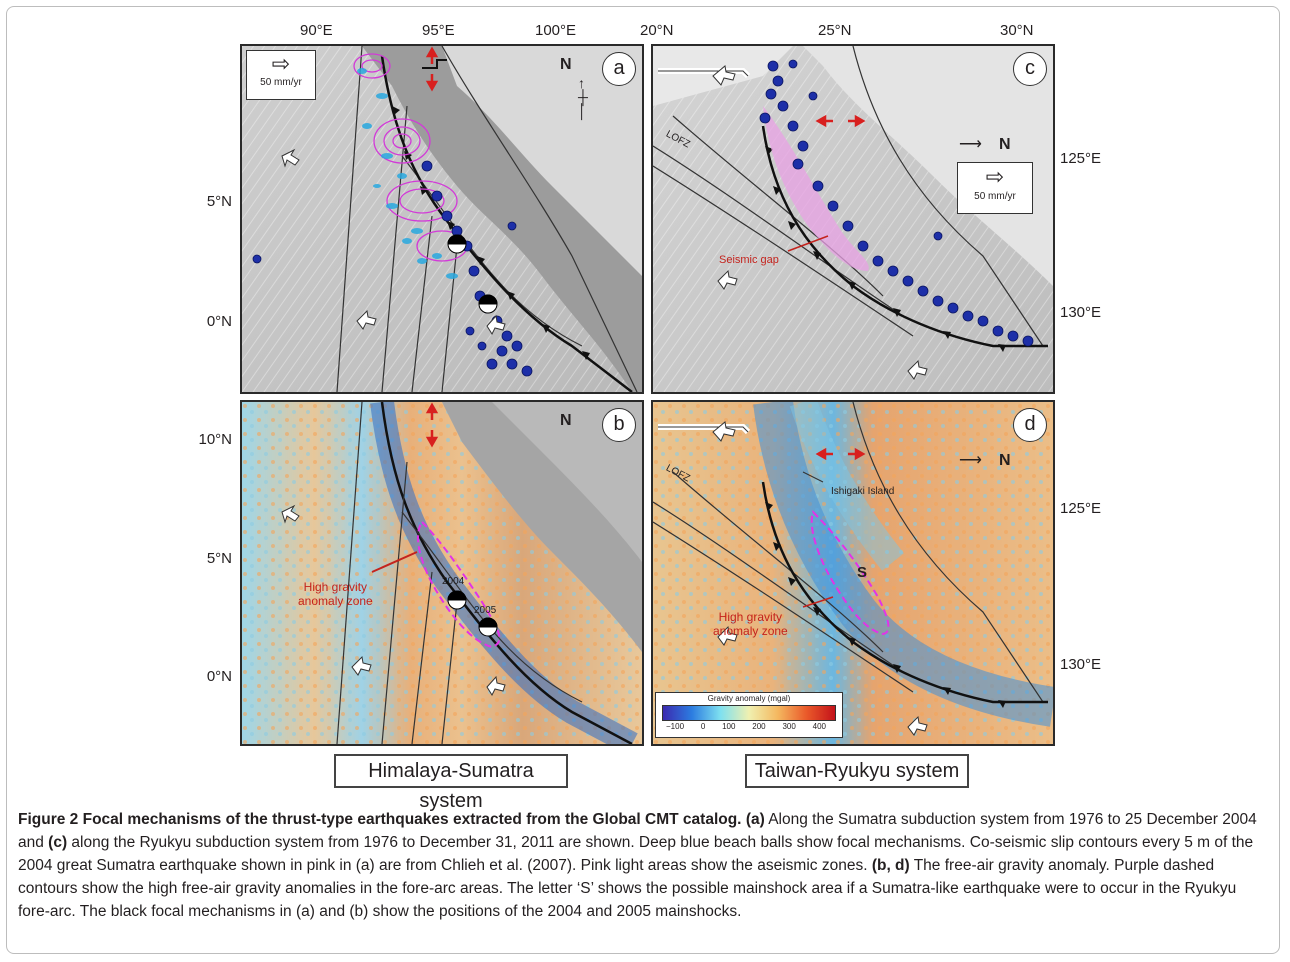 The width and height of the screenshot is (1290, 962). Describe the element at coordinates (335, 594) in the screenshot. I see `gravity-zone-label-b: High gravity anomaly zone` at that location.